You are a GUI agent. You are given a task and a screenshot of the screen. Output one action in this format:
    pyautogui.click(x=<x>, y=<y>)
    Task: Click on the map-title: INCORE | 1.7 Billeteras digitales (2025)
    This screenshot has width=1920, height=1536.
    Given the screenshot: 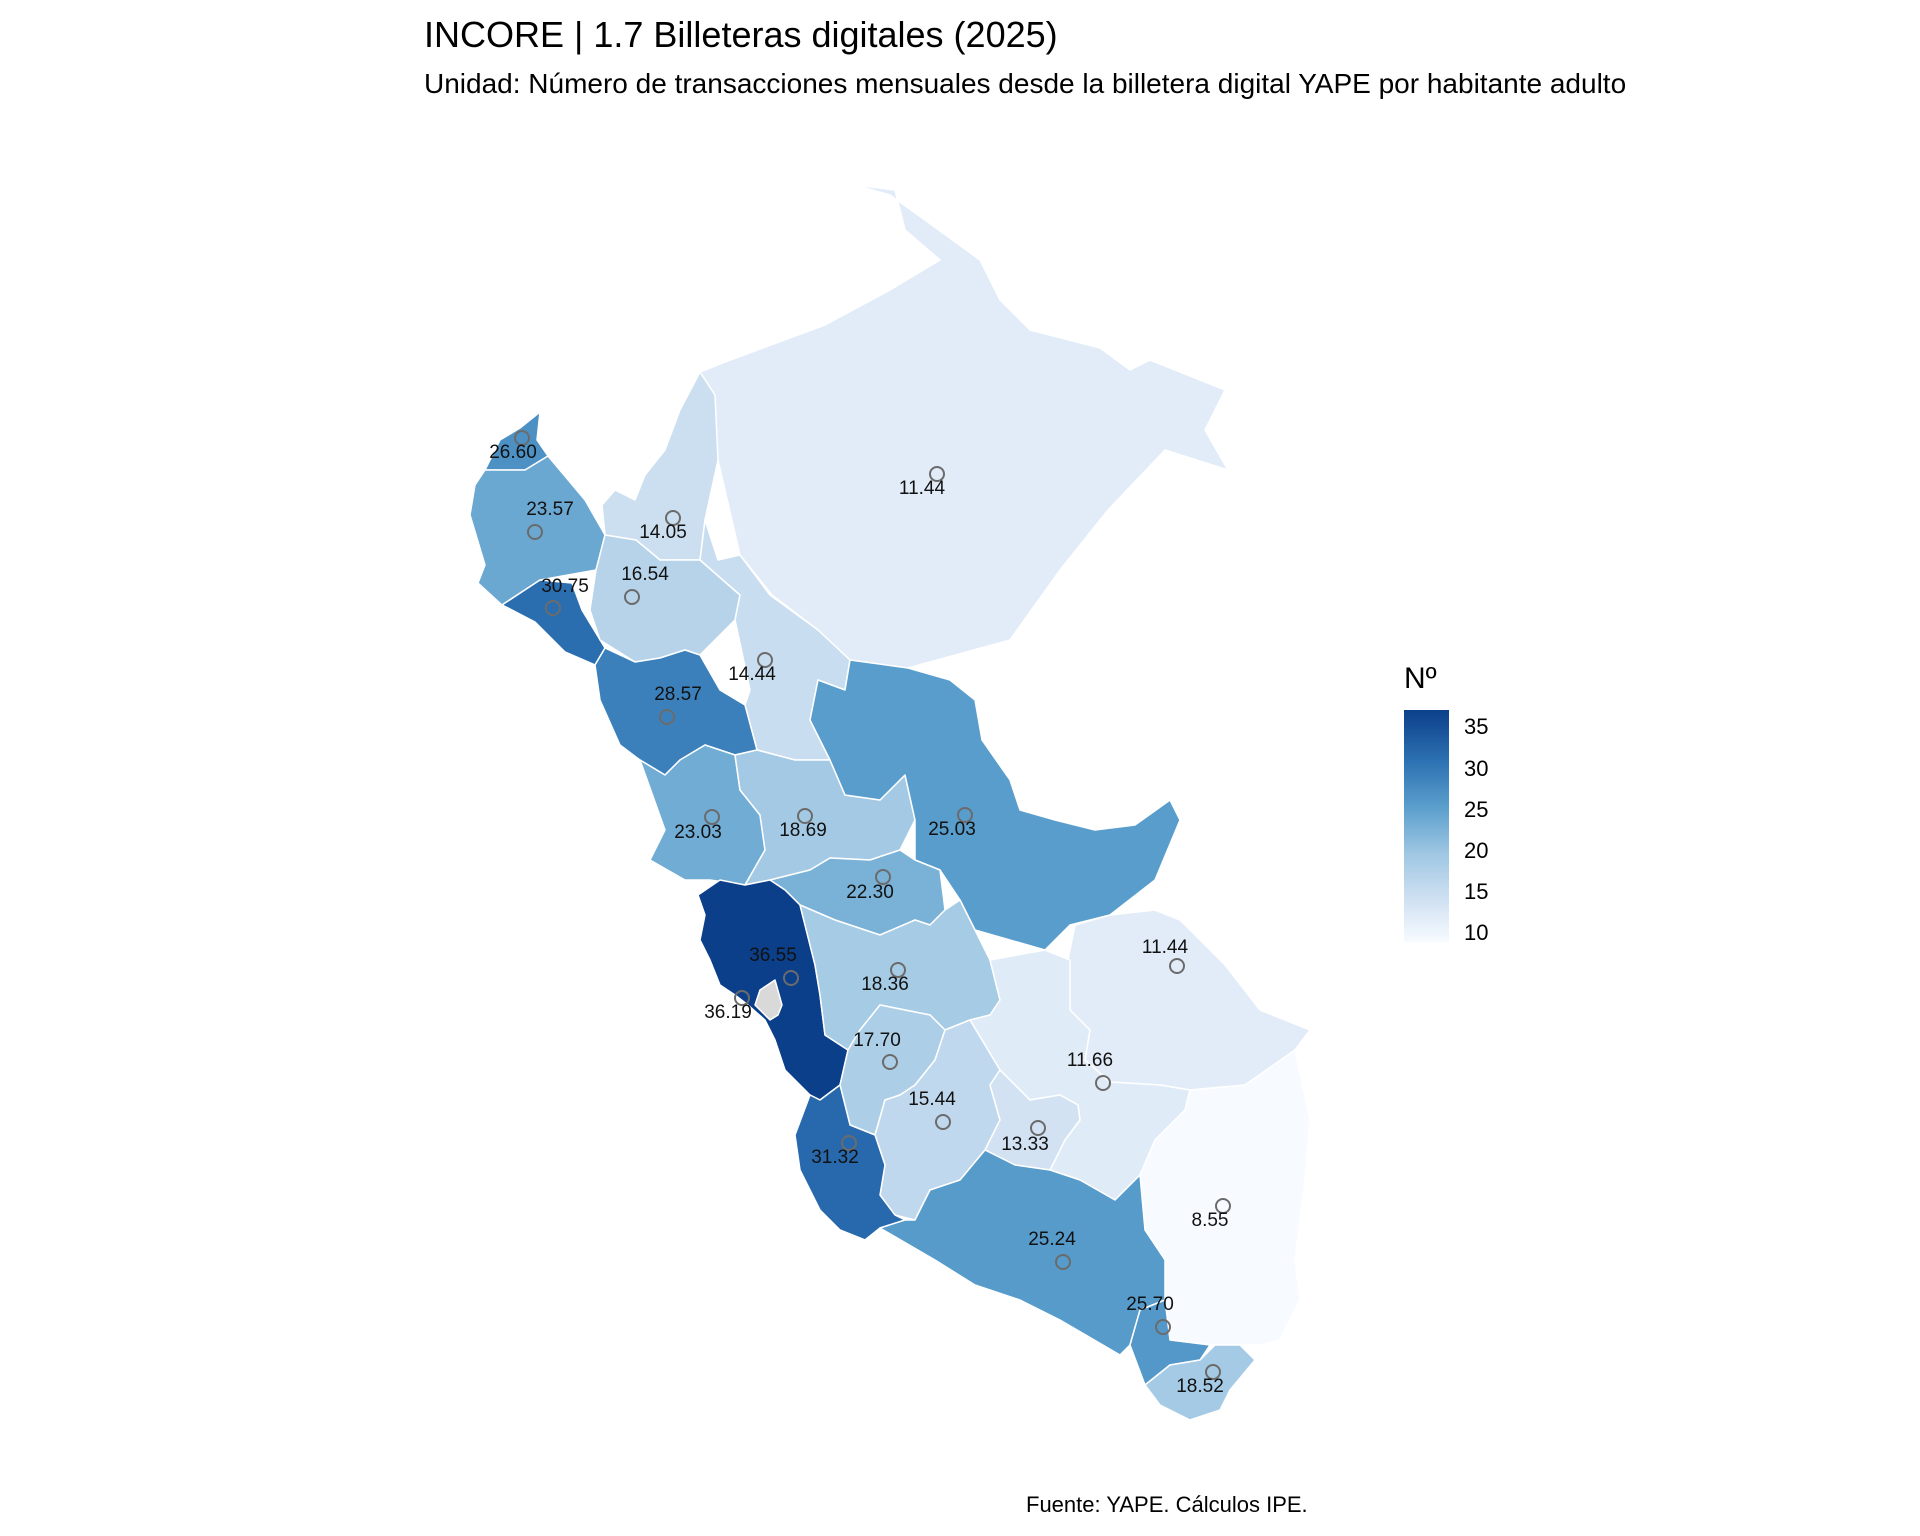 What is the action you would take?
    pyautogui.click(x=741, y=34)
    